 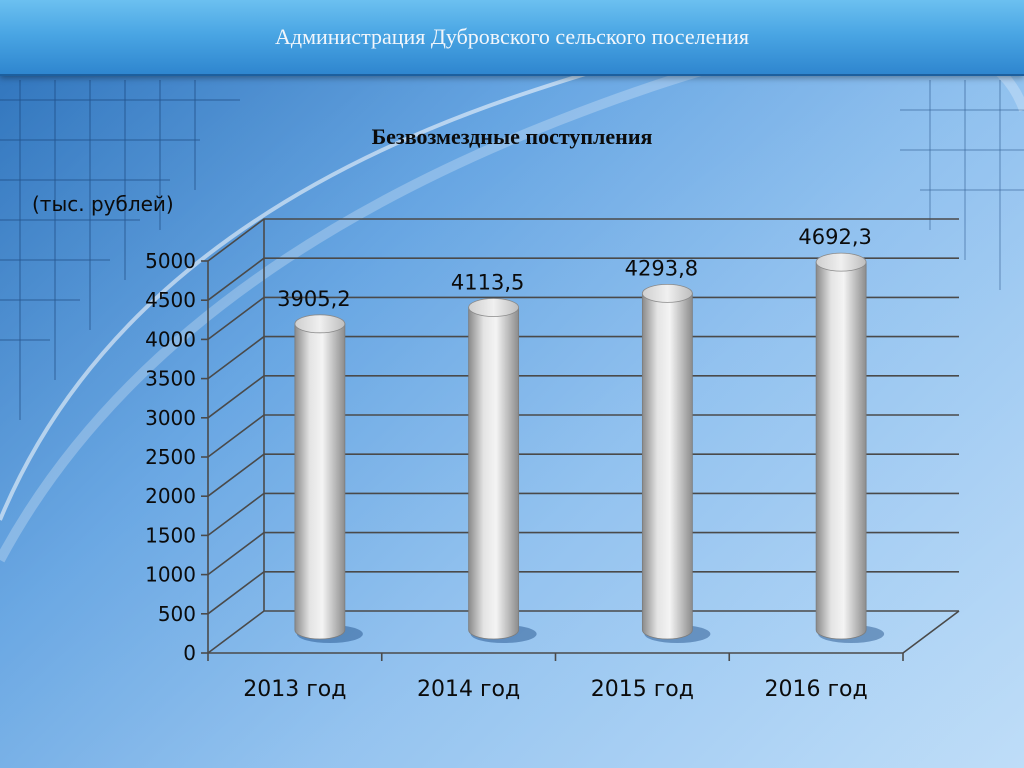 What do you see at coordinates (816, 689) in the screenshot?
I see `x-tick-label: 2016 год` at bounding box center [816, 689].